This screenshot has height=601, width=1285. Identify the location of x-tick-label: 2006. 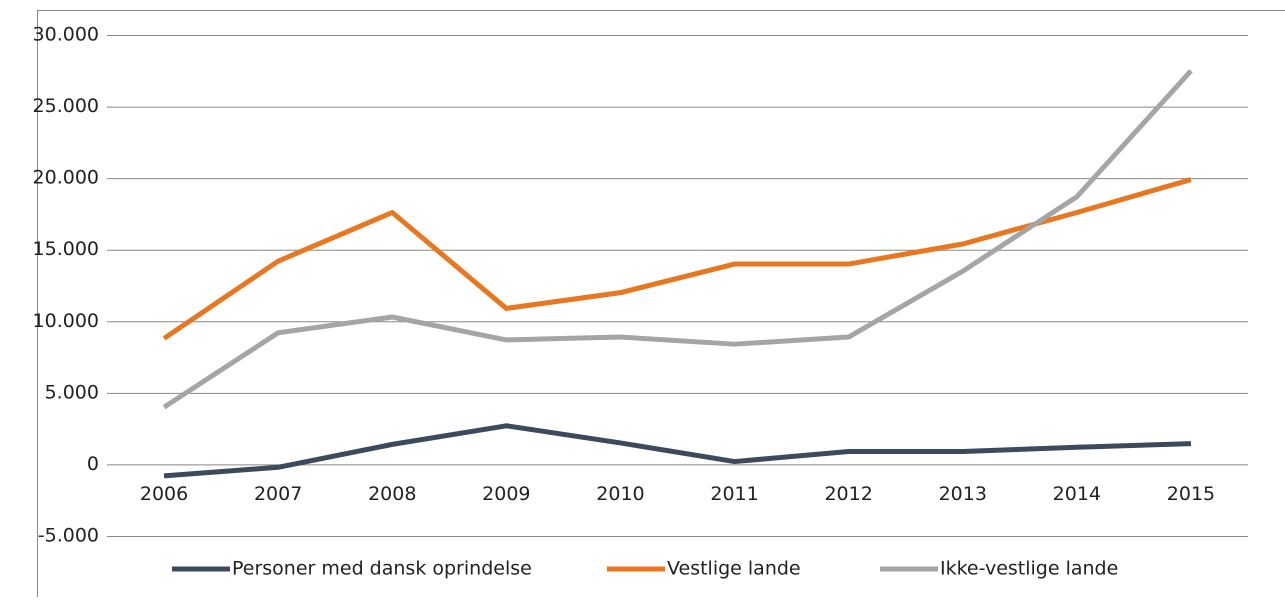
(164, 494).